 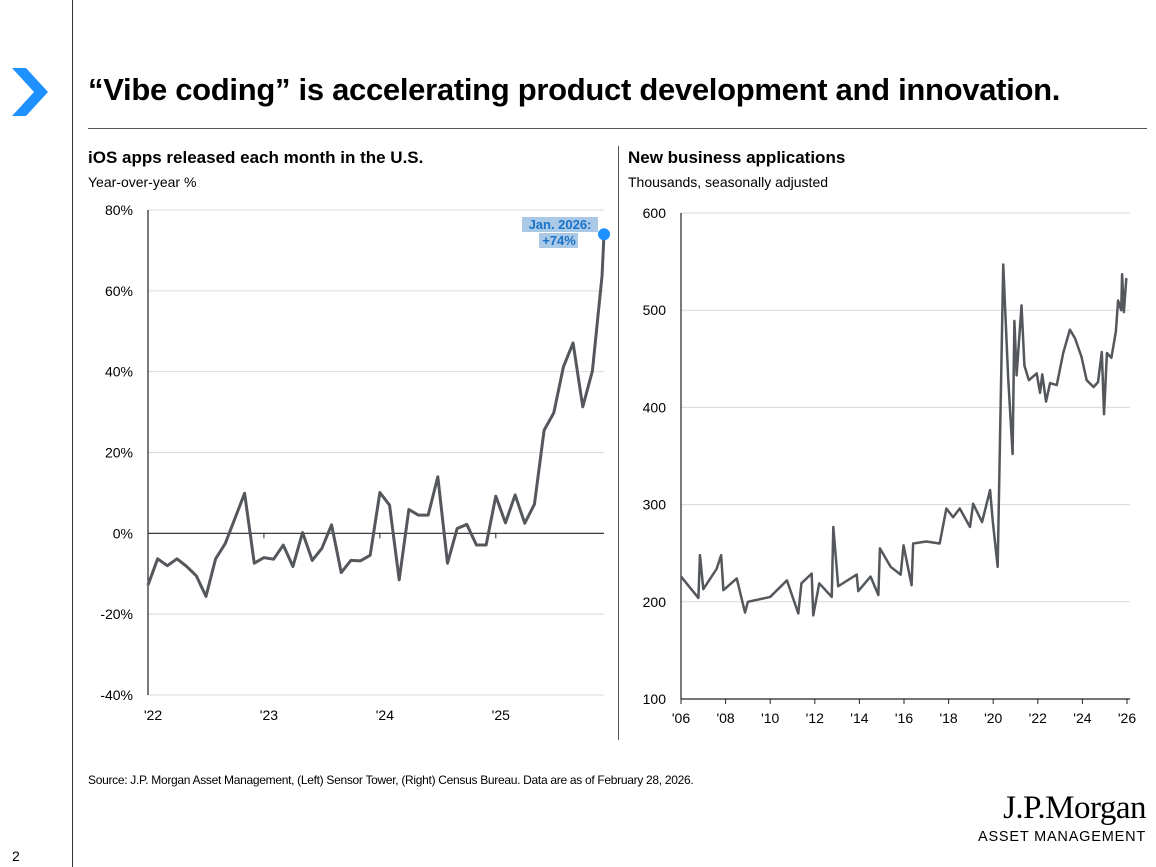 What do you see at coordinates (617, 128) in the screenshot?
I see `title-rule` at bounding box center [617, 128].